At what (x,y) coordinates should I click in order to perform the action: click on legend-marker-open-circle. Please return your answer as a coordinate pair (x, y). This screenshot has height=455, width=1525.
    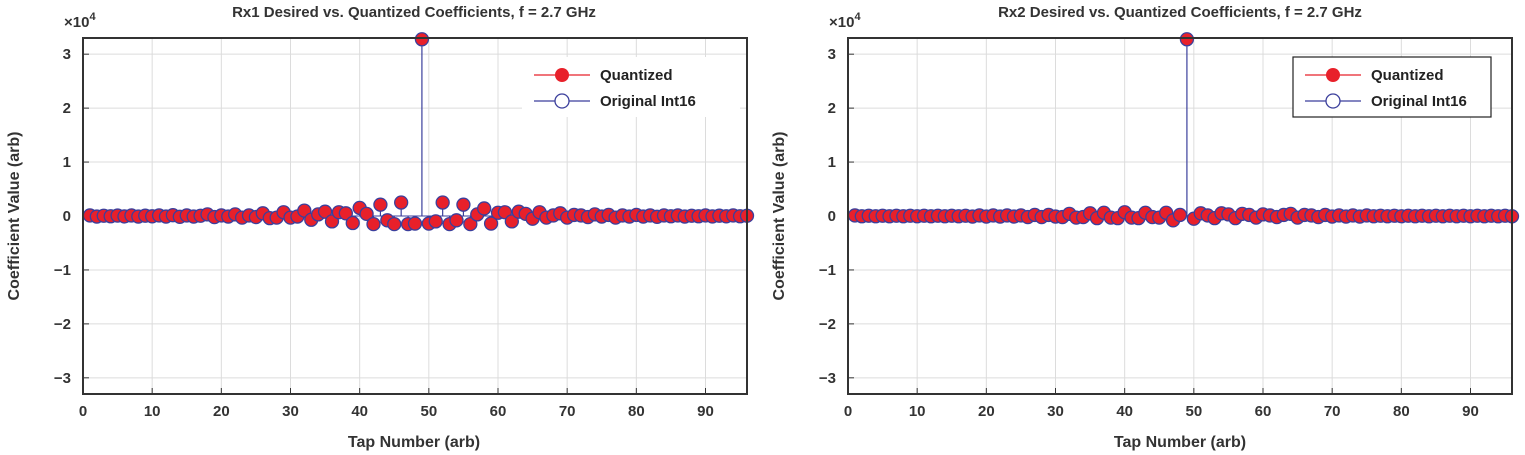
    Looking at the image, I should click on (1333, 101).